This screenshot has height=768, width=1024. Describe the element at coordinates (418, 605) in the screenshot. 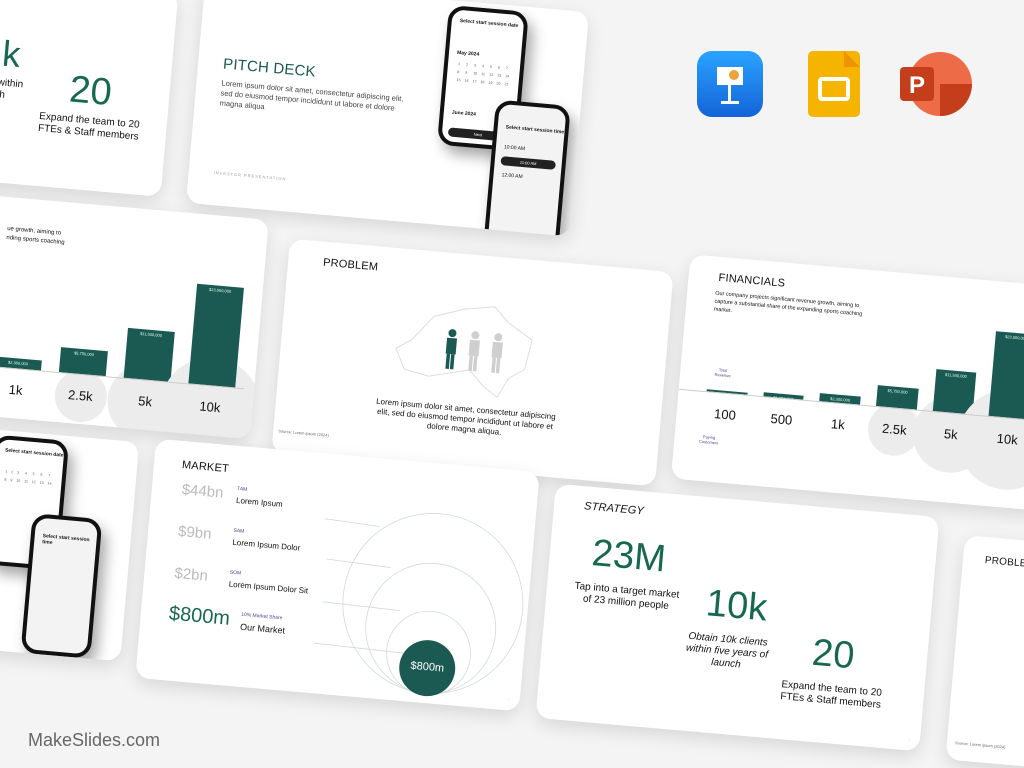

I see `market-circles` at that location.